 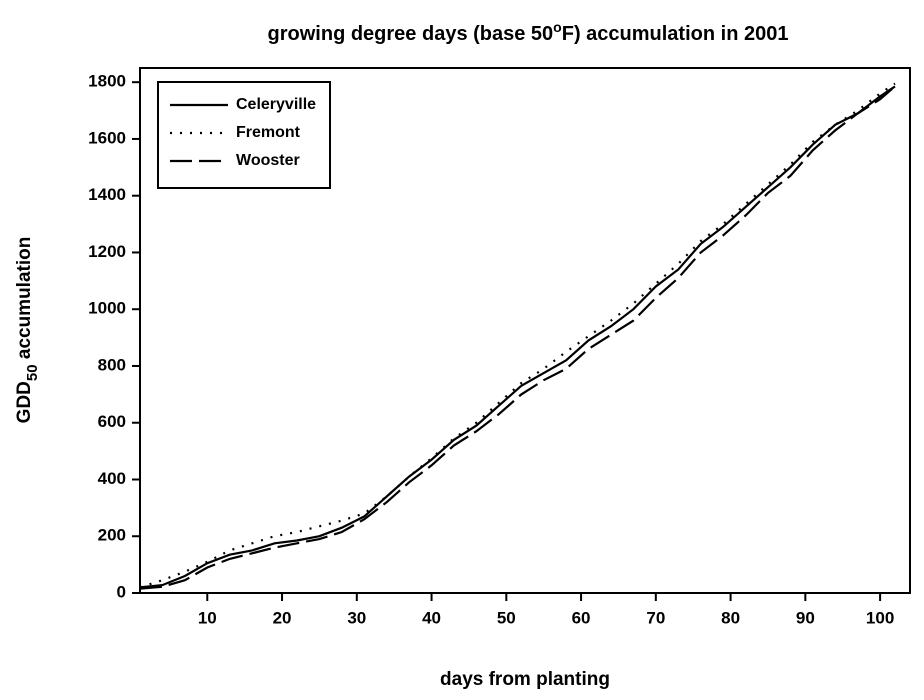 What do you see at coordinates (24, 301) in the screenshot?
I see `y-label-text: accumulation` at bounding box center [24, 301].